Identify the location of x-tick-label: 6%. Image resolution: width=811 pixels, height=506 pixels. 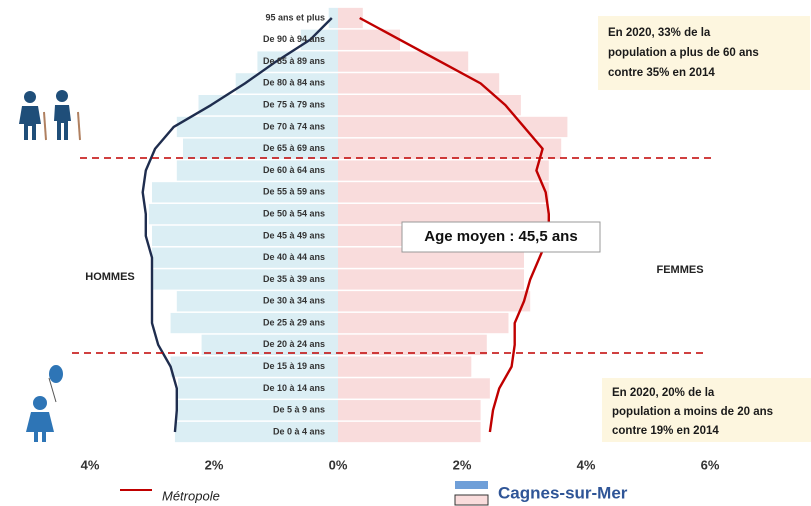
(710, 464).